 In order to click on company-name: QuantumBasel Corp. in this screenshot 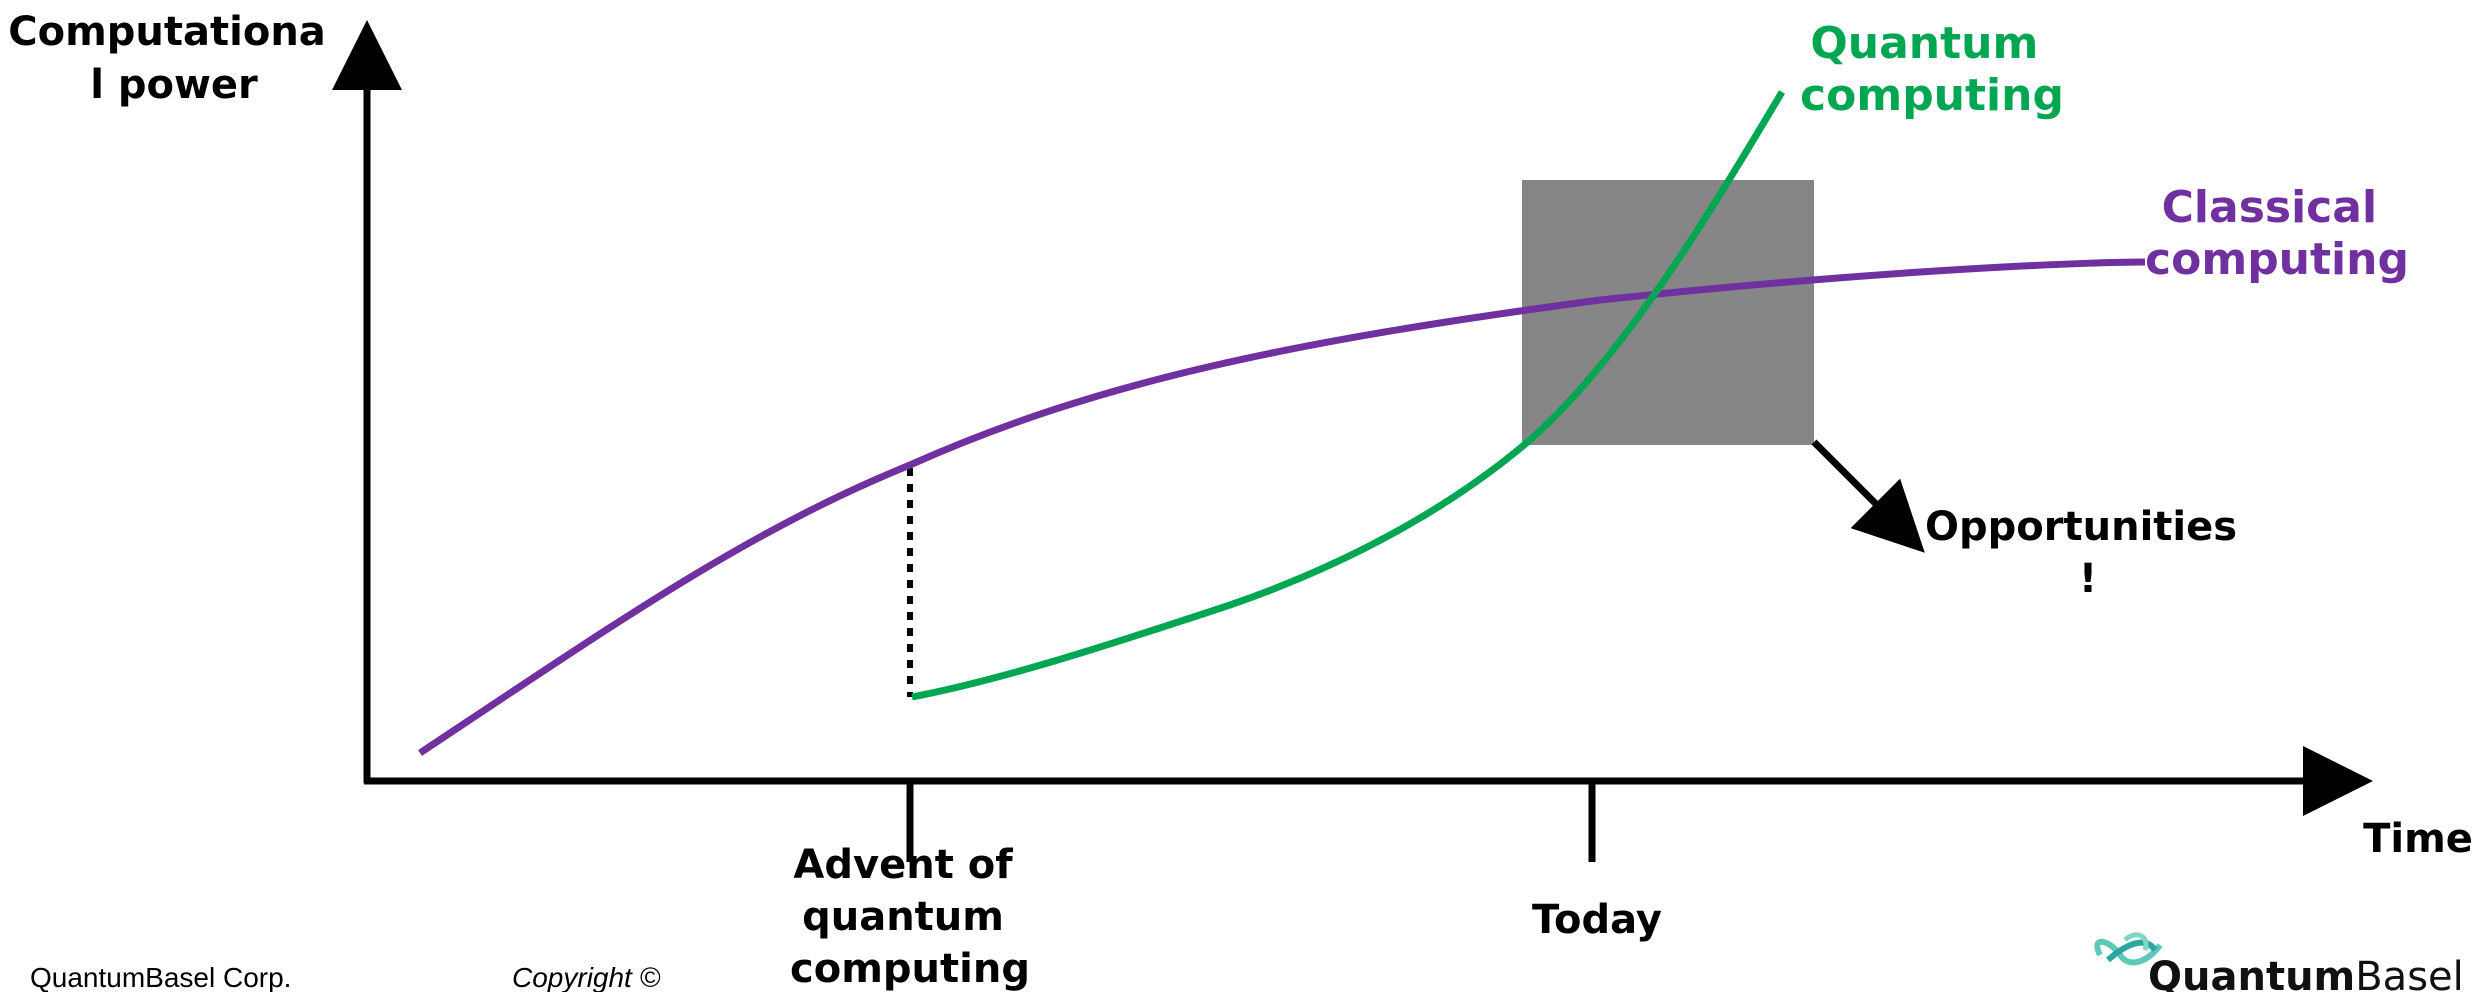, I will do `click(160, 977)`.